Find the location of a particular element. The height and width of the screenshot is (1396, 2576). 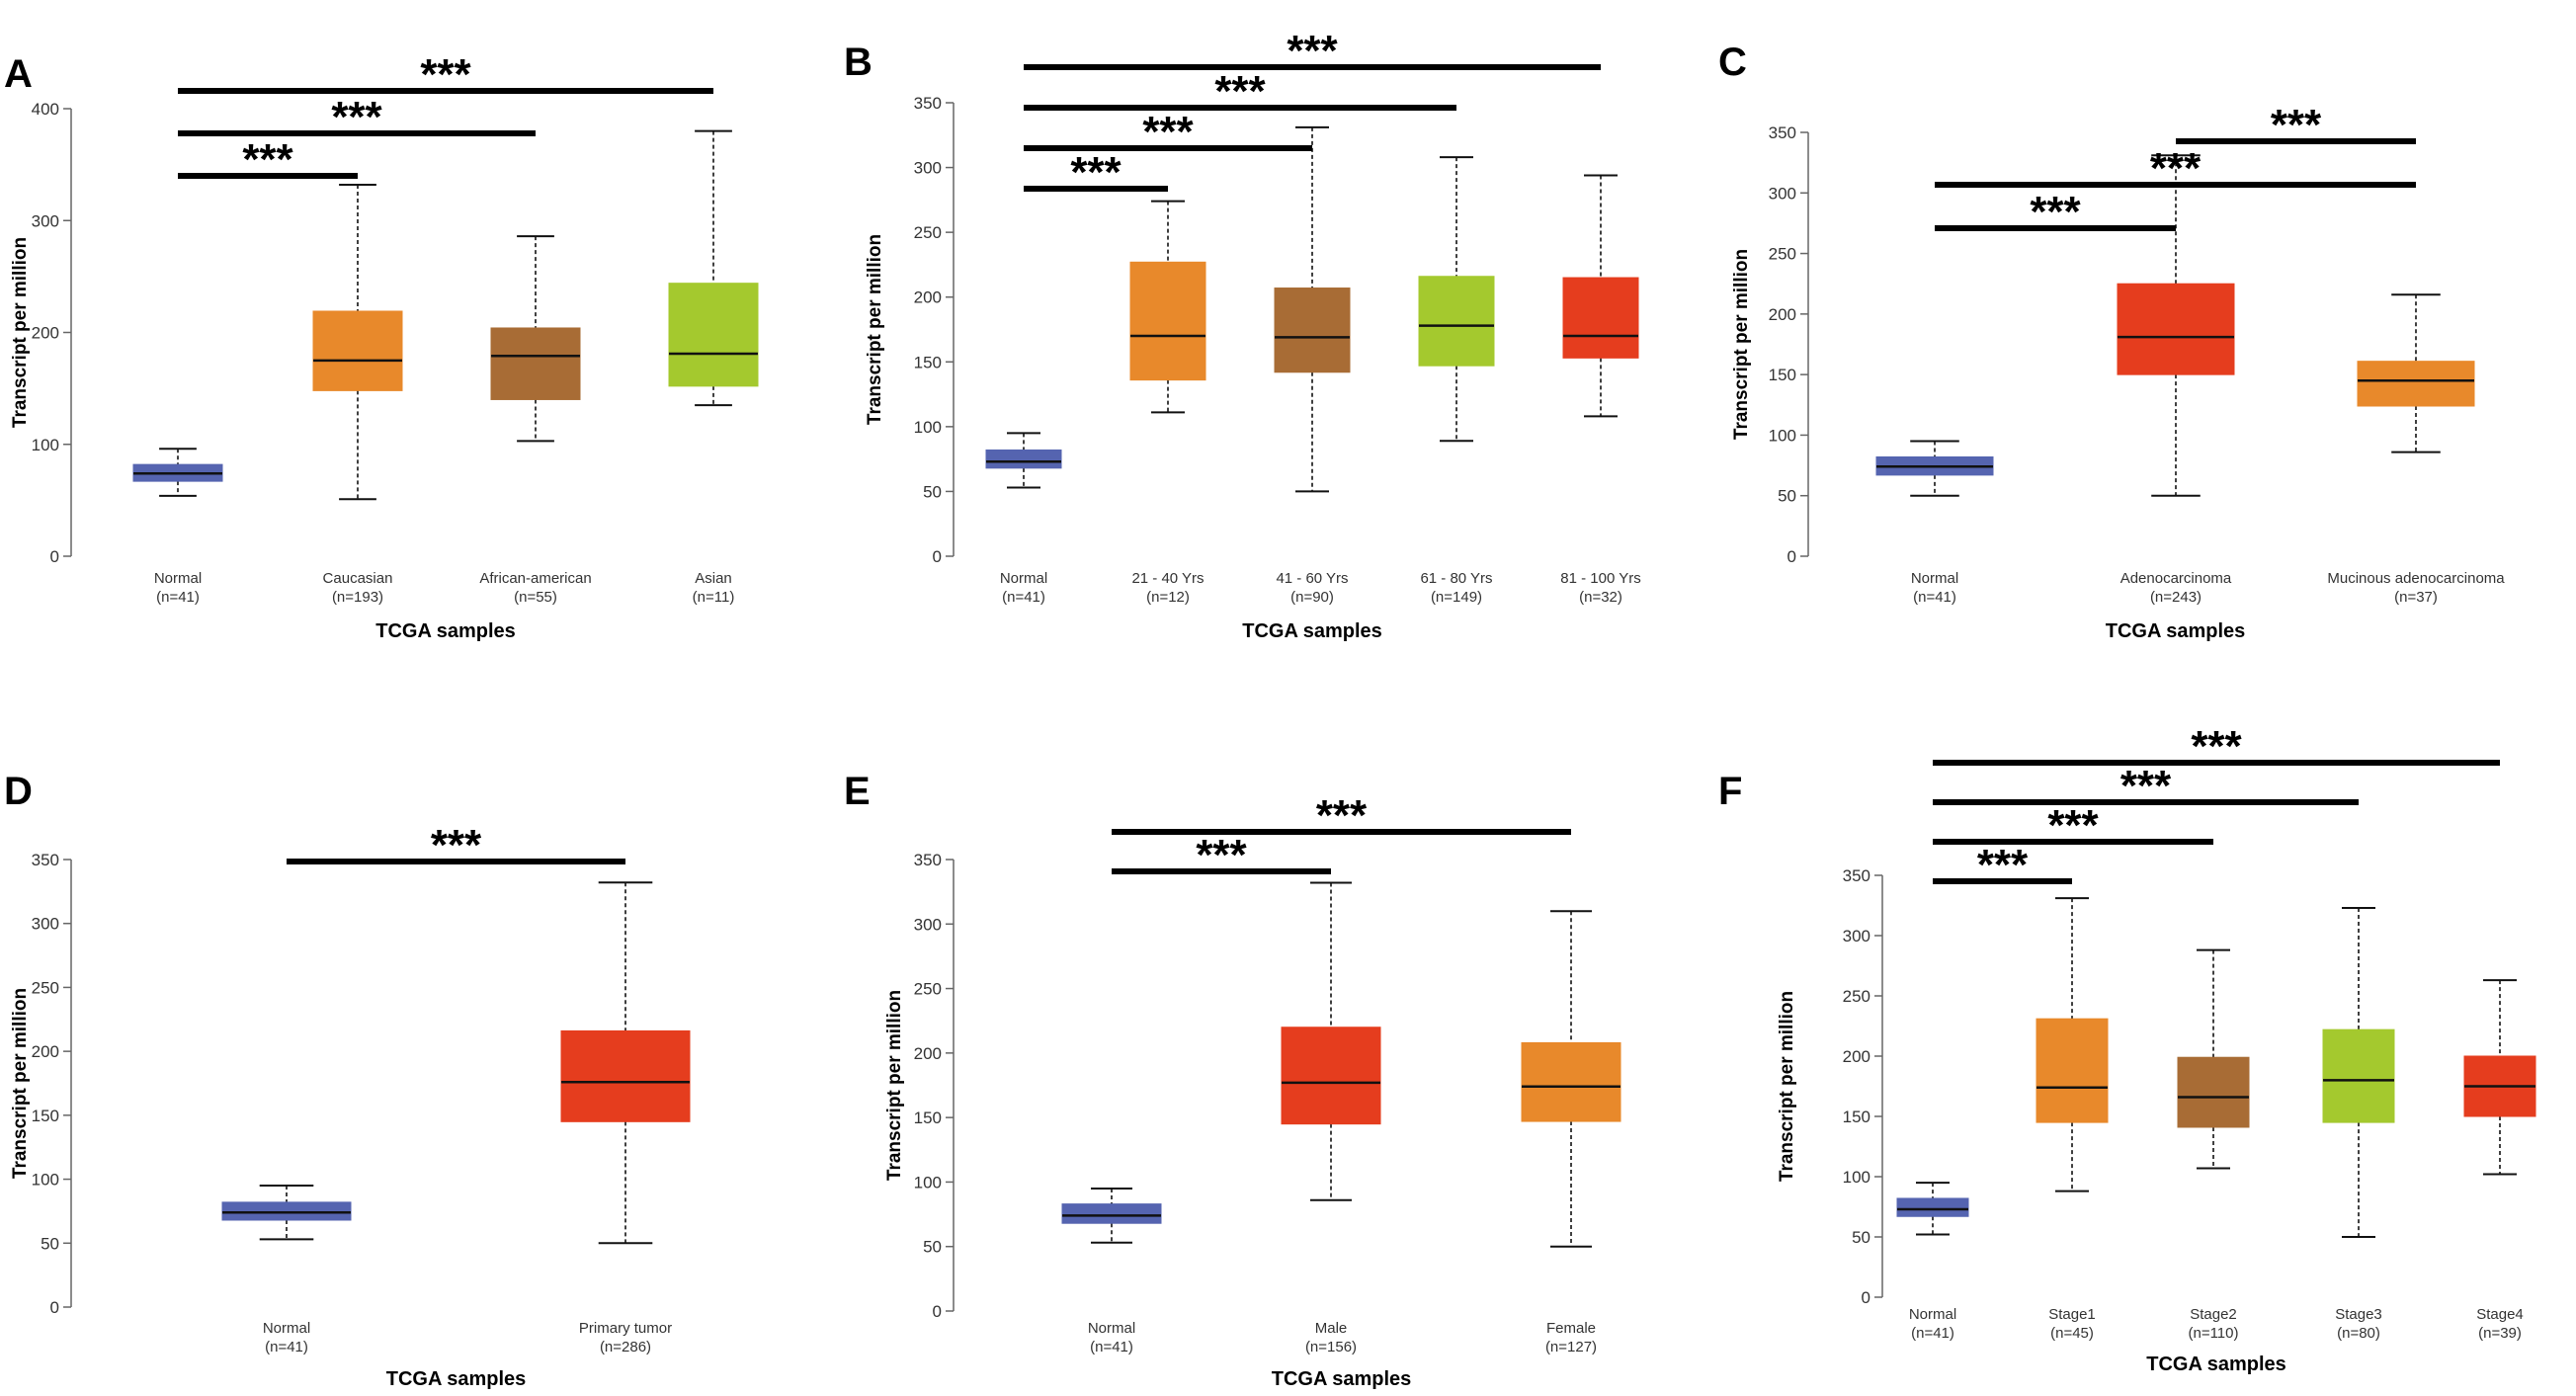

y-tick-label: 150 is located at coordinates (1782, 375).